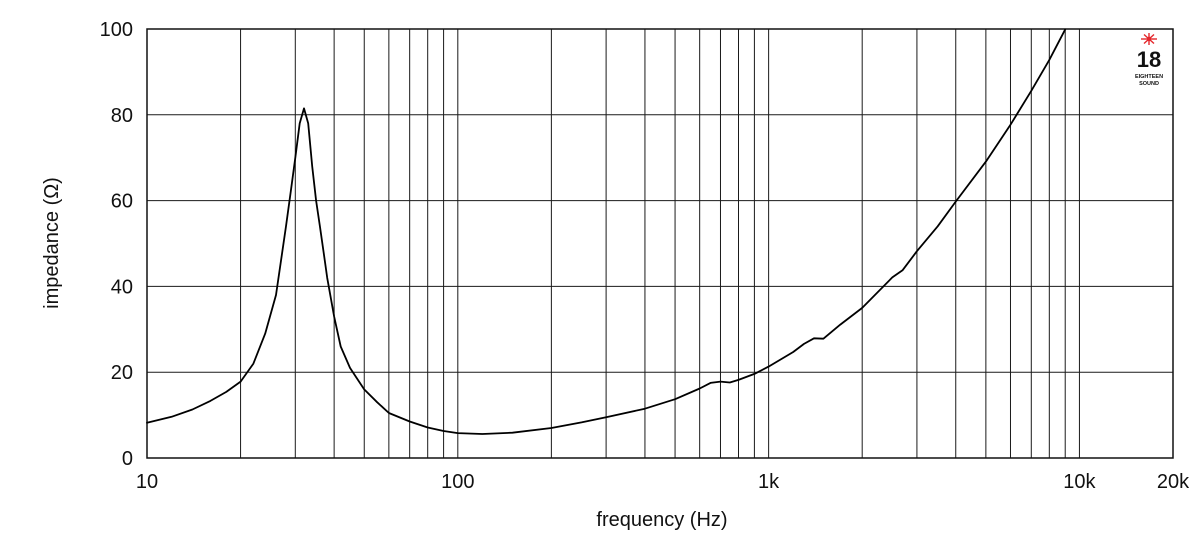 This screenshot has height=533, width=1200. I want to click on x-tick-label: 10k, so click(1079, 482).